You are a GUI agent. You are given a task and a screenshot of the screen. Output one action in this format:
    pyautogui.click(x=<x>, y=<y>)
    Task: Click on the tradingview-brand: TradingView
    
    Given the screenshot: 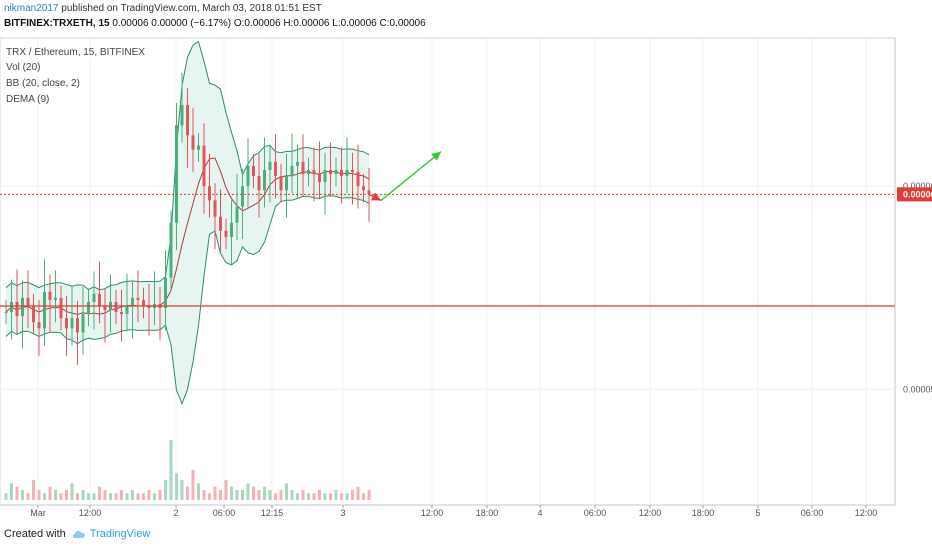 What is the action you would take?
    pyautogui.click(x=111, y=534)
    